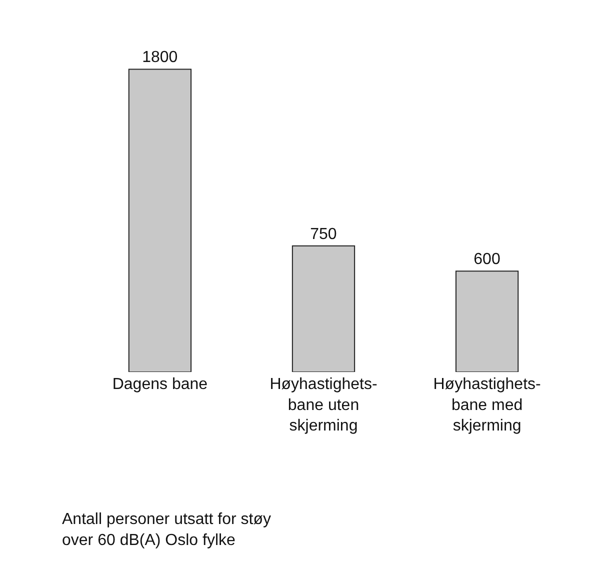 Image resolution: width=602 pixels, height=577 pixels. Describe the element at coordinates (160, 57) in the screenshot. I see `data-label: 1800` at that location.